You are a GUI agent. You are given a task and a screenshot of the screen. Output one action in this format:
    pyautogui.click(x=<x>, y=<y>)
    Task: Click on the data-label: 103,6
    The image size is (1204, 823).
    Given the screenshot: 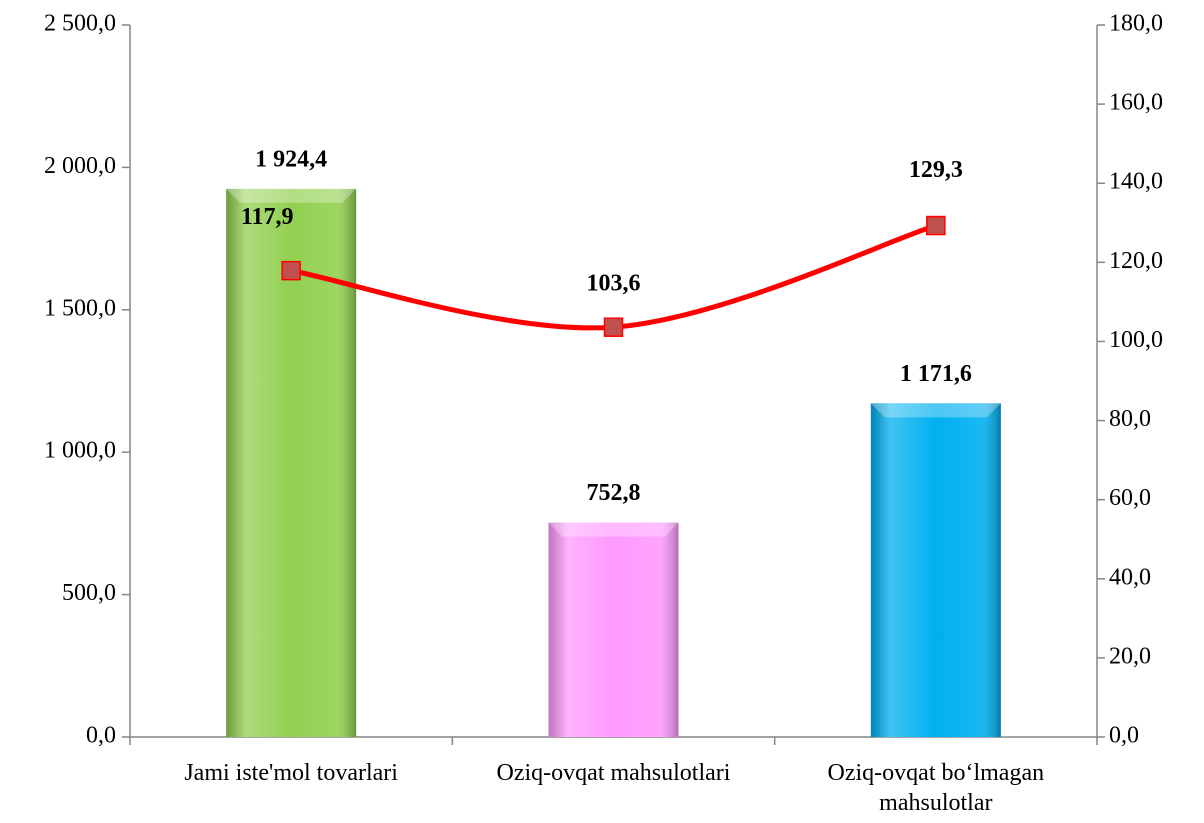 What is the action you would take?
    pyautogui.click(x=614, y=284)
    